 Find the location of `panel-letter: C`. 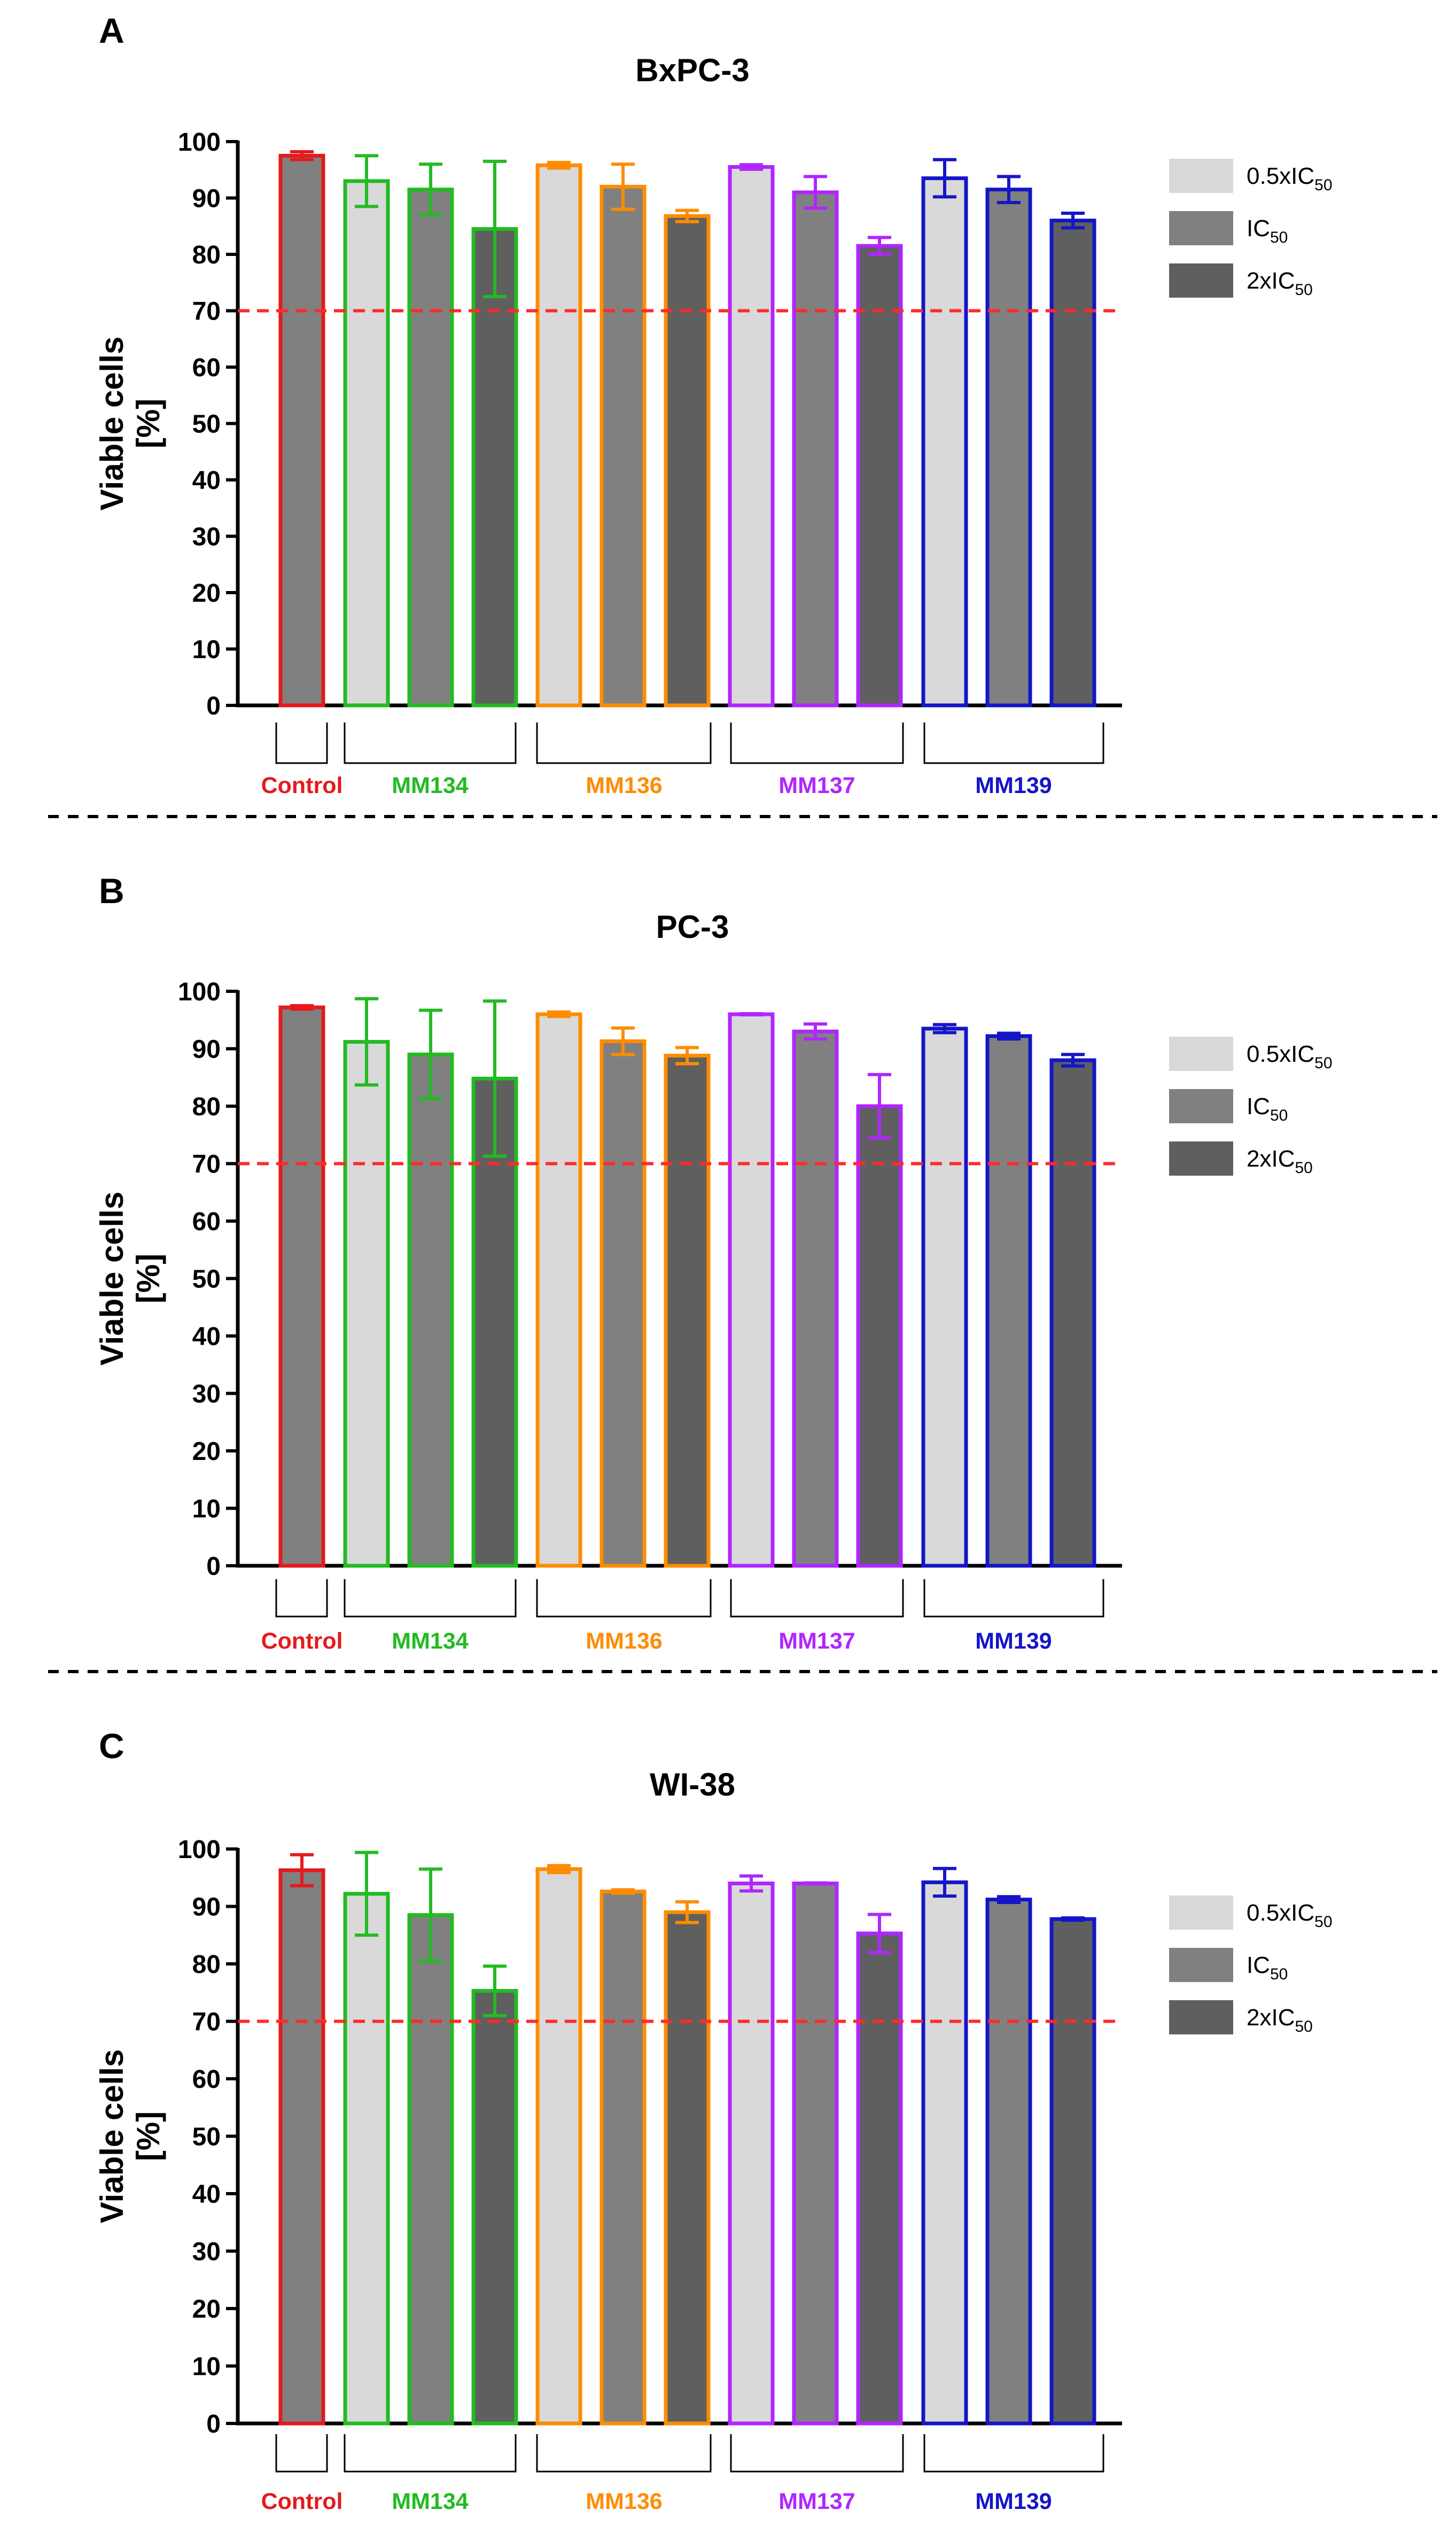

panel-letter: C is located at coordinates (112, 1746).